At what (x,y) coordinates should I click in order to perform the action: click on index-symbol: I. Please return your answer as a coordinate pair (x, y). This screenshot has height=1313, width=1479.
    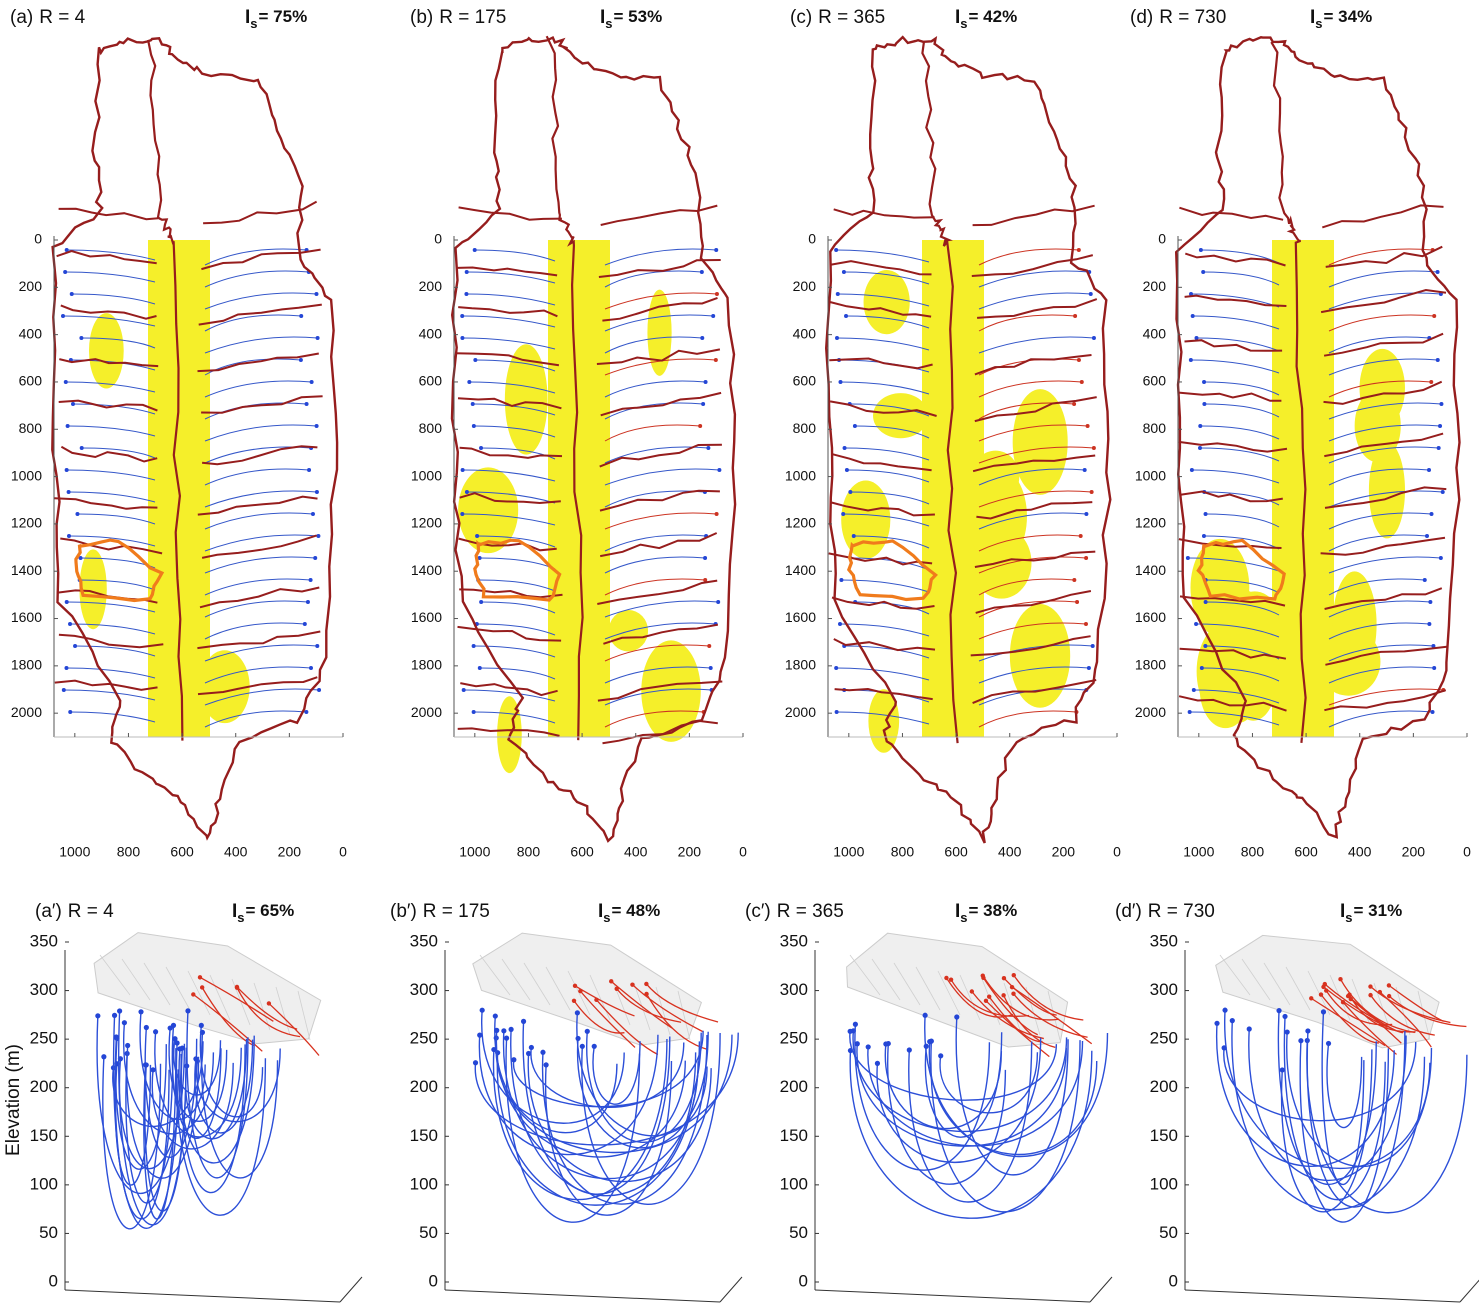
    Looking at the image, I should click on (234, 911).